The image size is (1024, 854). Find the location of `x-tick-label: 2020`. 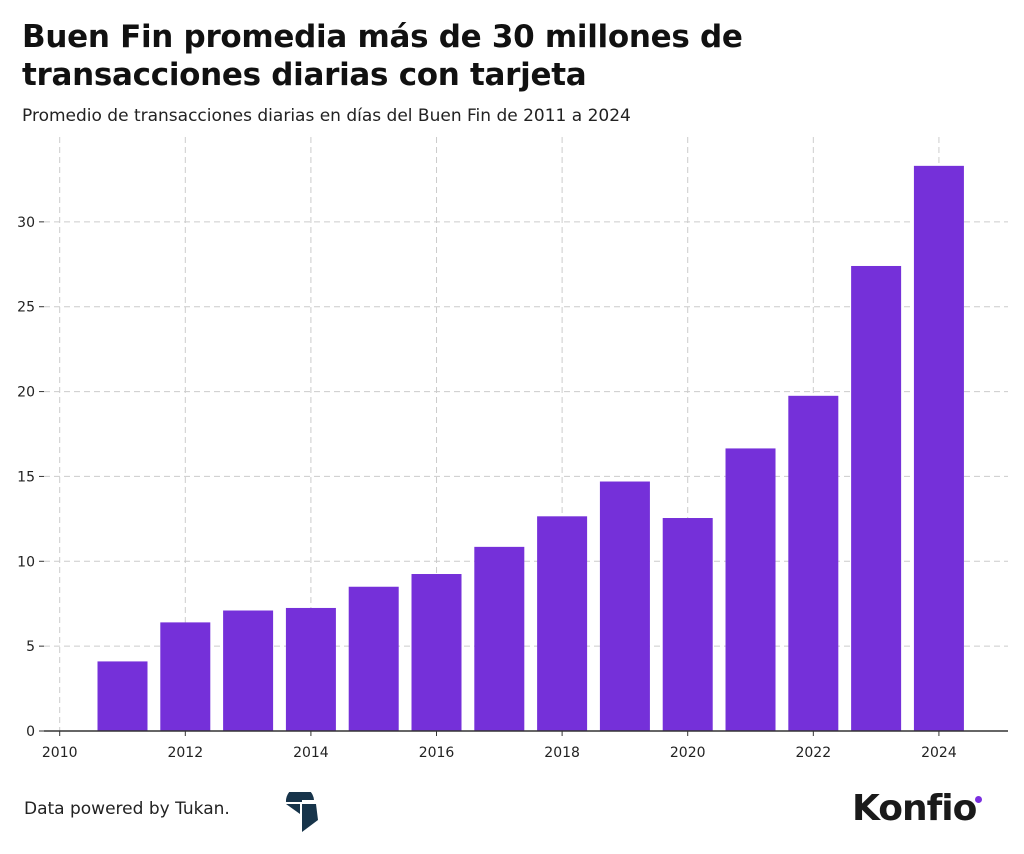

x-tick-label: 2020 is located at coordinates (688, 753).